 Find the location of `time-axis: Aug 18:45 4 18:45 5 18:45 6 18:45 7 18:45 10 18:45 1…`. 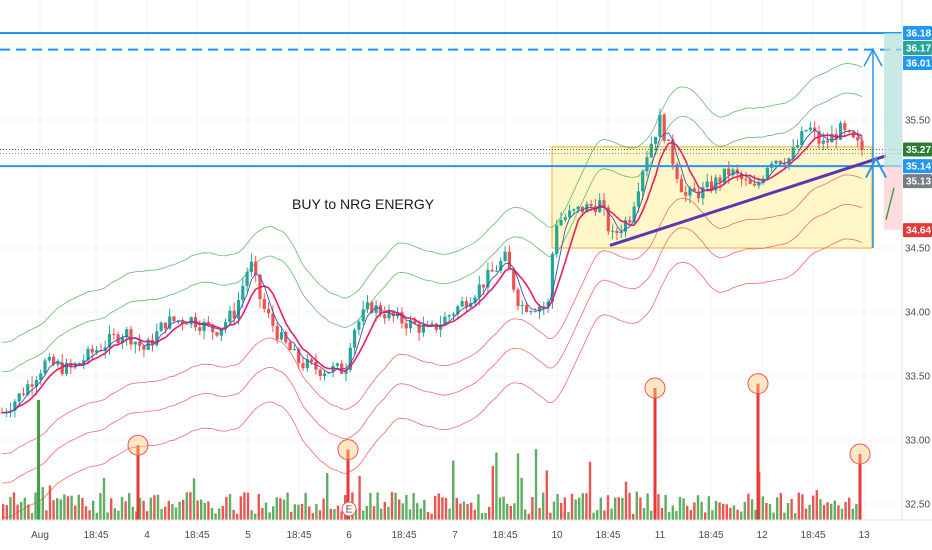

time-axis: Aug 18:45 4 18:45 5 18:45 6 18:45 7 18:45 10 18:45 1… is located at coordinates (466, 534).